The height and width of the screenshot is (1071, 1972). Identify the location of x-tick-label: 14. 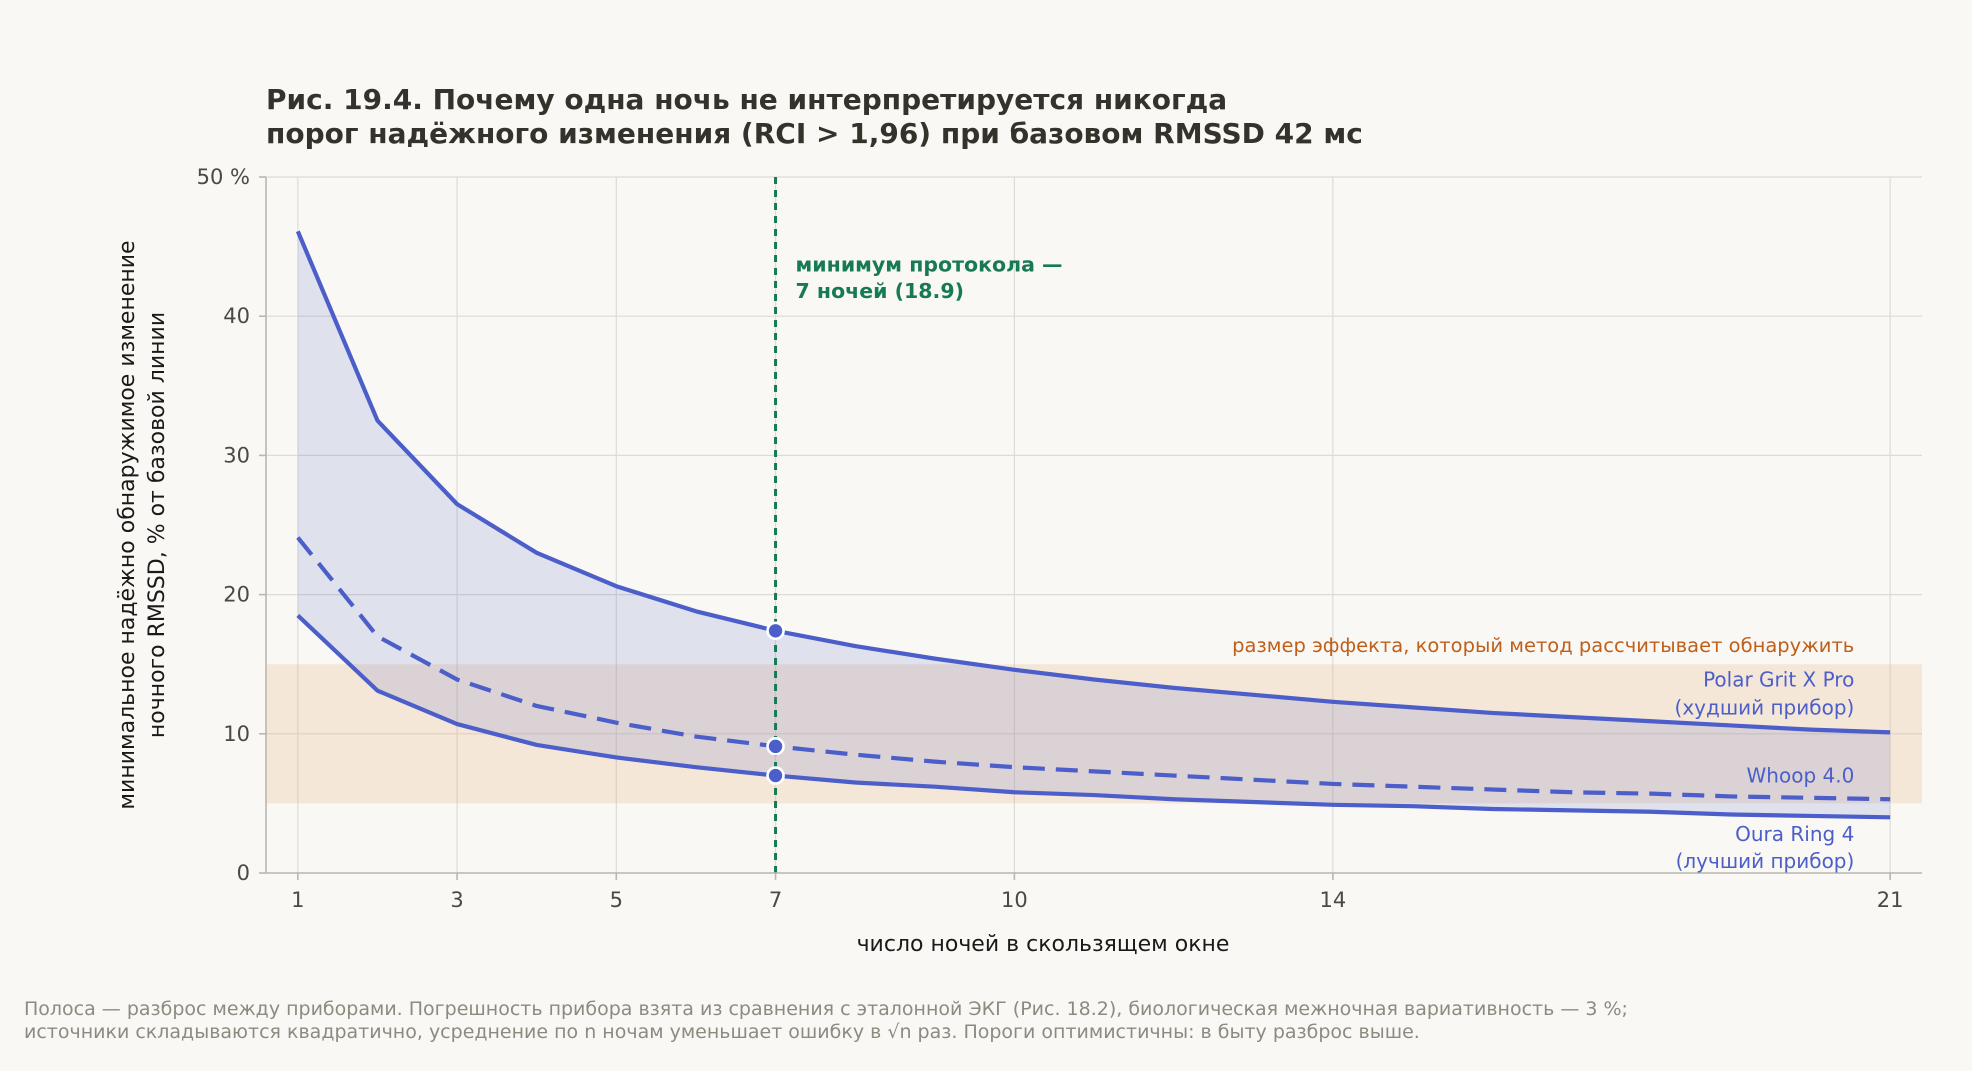
(1332, 900).